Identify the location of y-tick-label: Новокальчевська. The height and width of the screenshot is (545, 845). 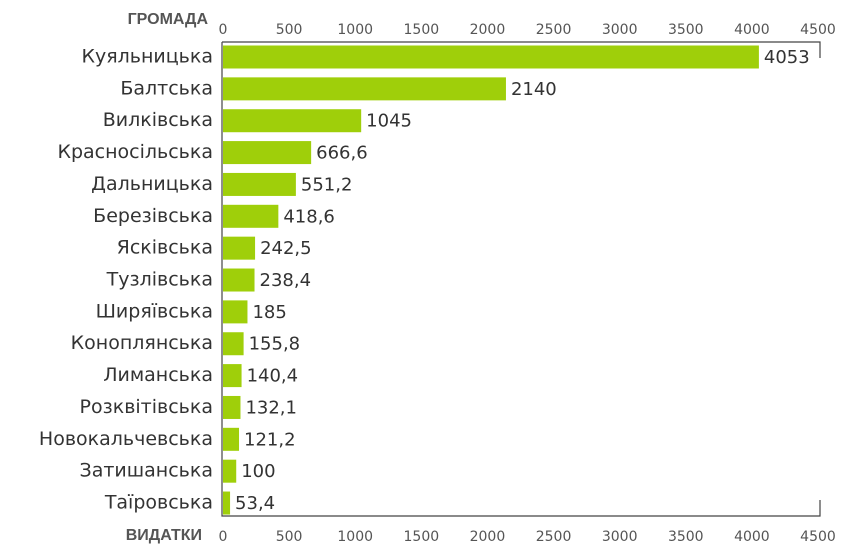
(126, 439).